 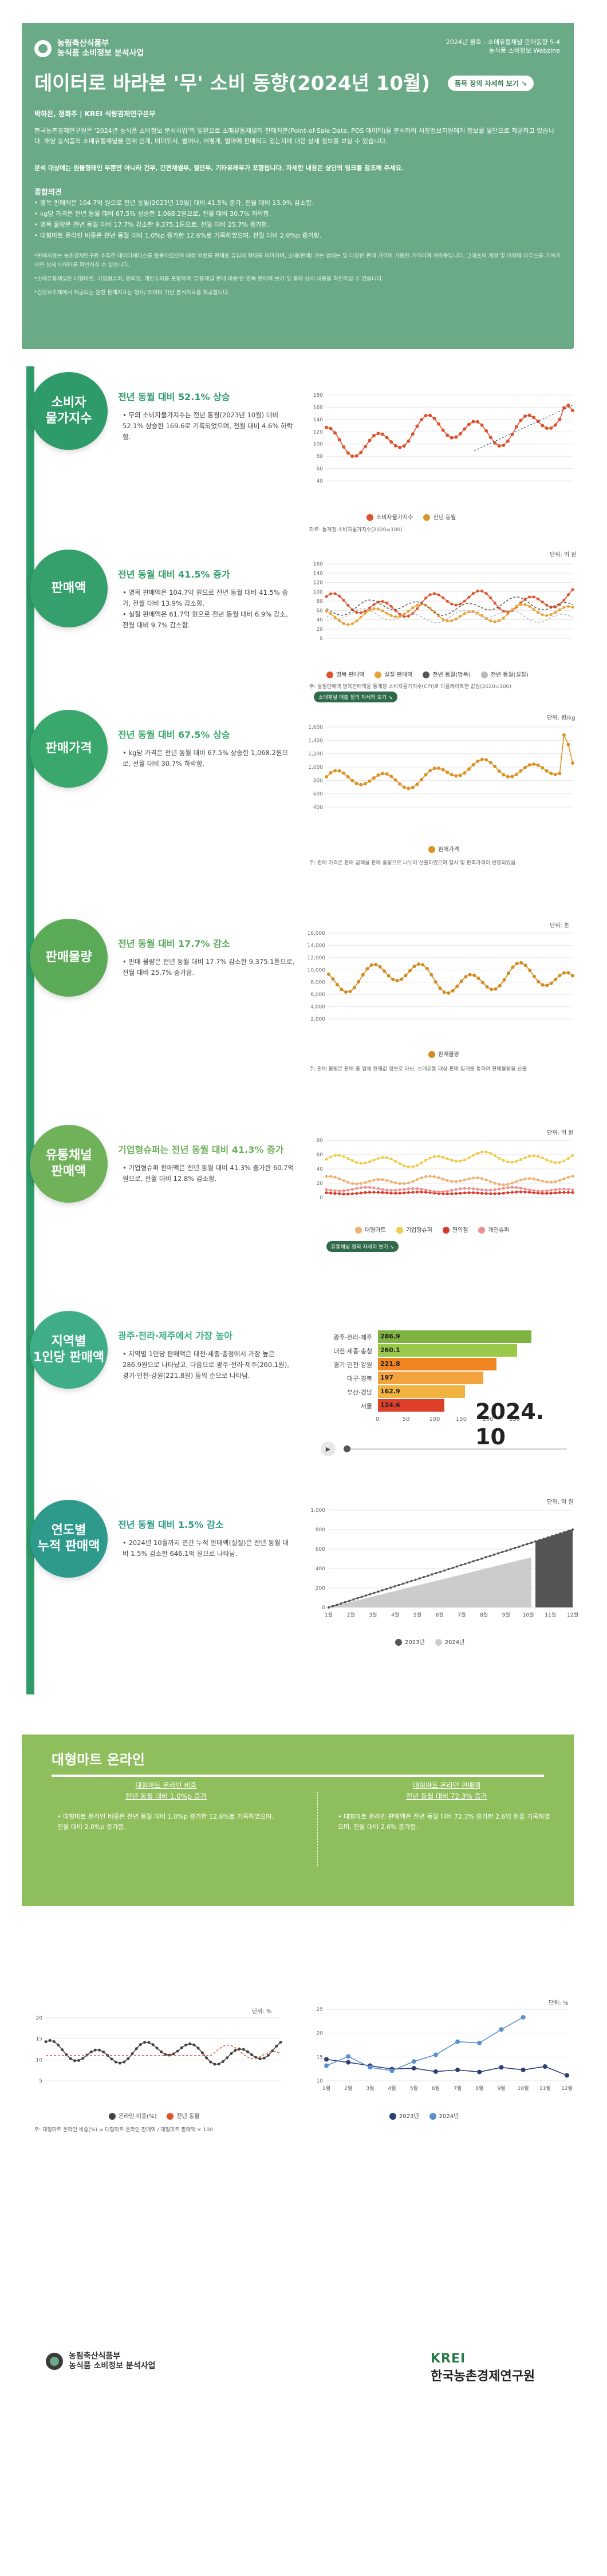 What do you see at coordinates (69, 1350) in the screenshot?
I see `section-circle: 지역별 1인당 판매액` at bounding box center [69, 1350].